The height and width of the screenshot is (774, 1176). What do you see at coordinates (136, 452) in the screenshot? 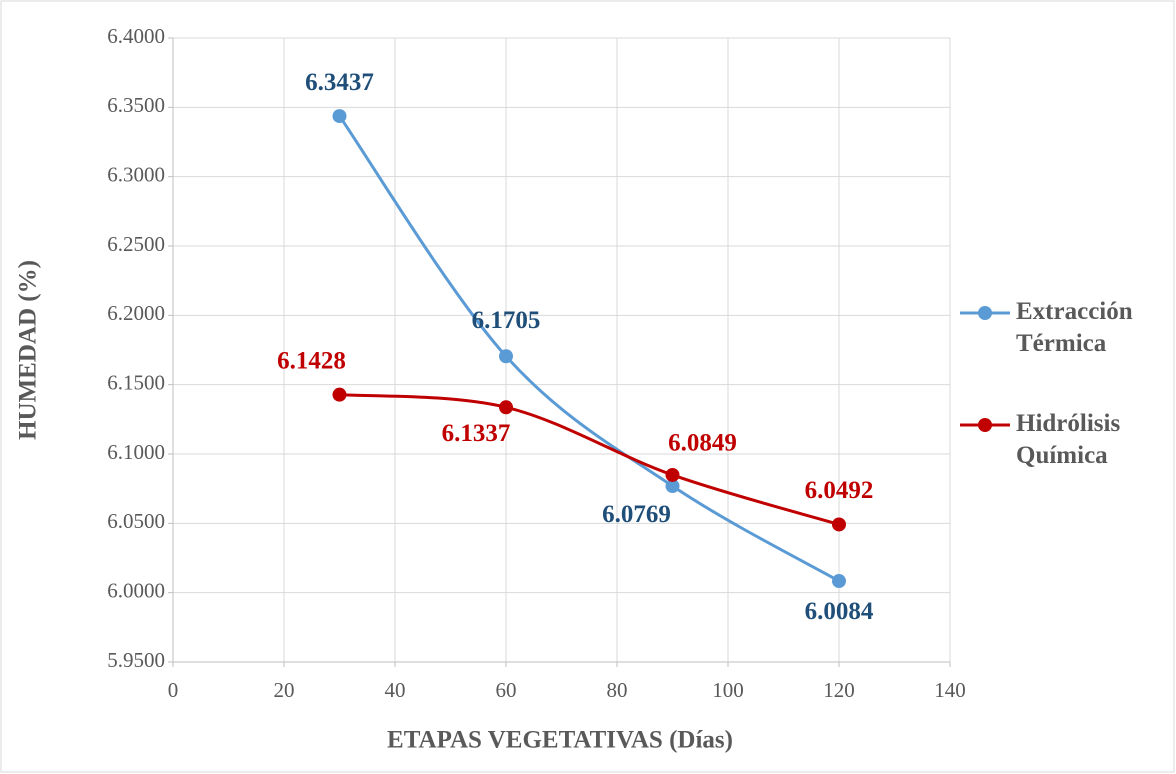
I see `y-tick-label: 6.1000` at bounding box center [136, 452].